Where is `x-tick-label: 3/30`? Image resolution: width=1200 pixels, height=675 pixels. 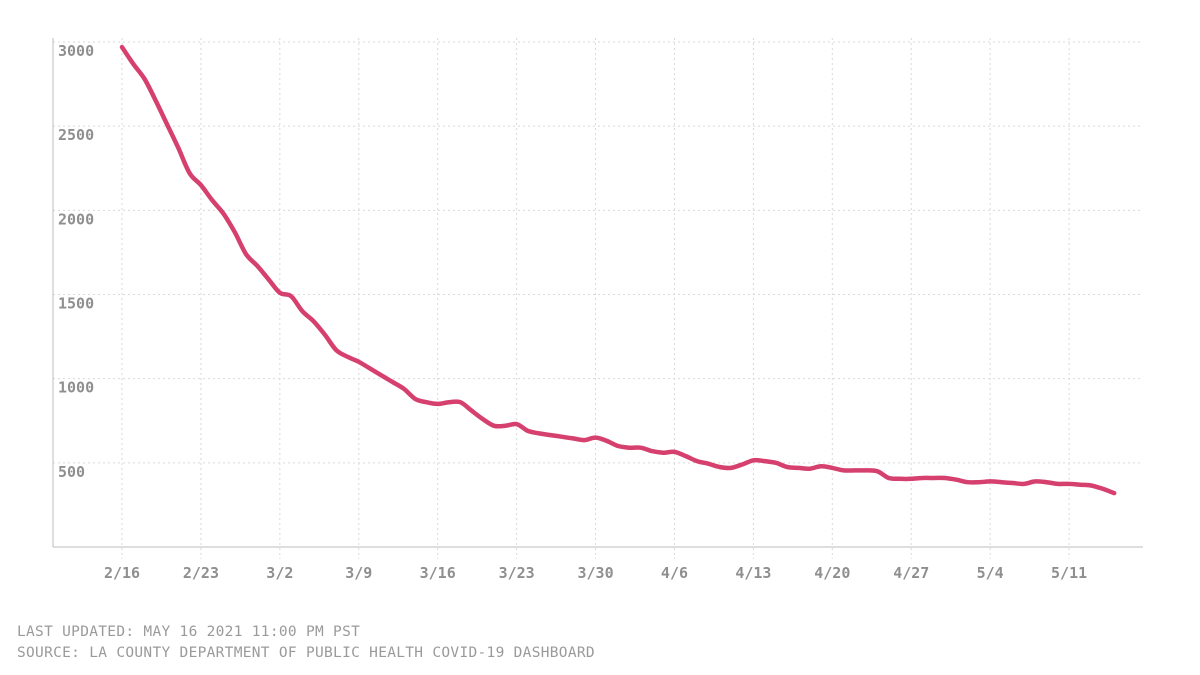 x-tick-label: 3/30 is located at coordinates (595, 573).